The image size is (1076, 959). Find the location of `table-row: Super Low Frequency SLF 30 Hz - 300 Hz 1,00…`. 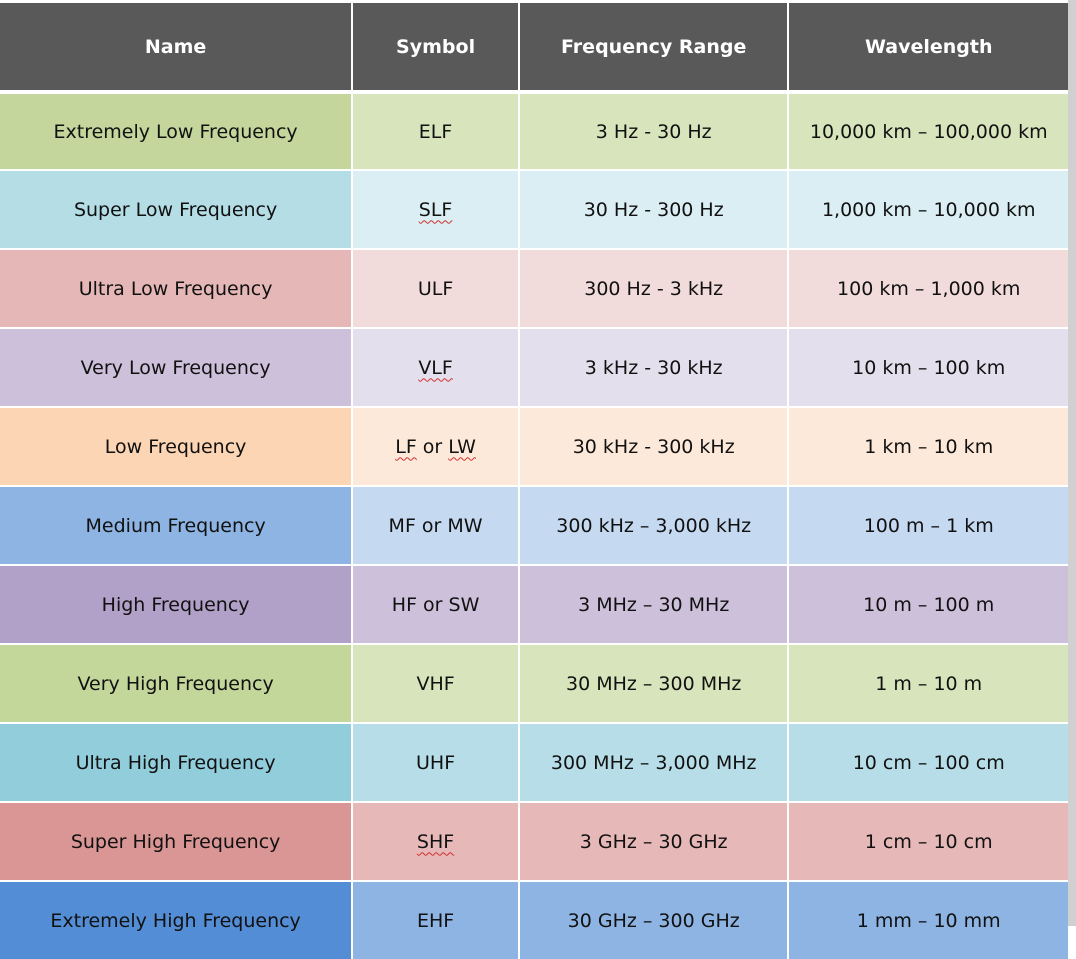

table-row: Super Low Frequency SLF 30 Hz - 300 Hz 1,00… is located at coordinates (534, 208).